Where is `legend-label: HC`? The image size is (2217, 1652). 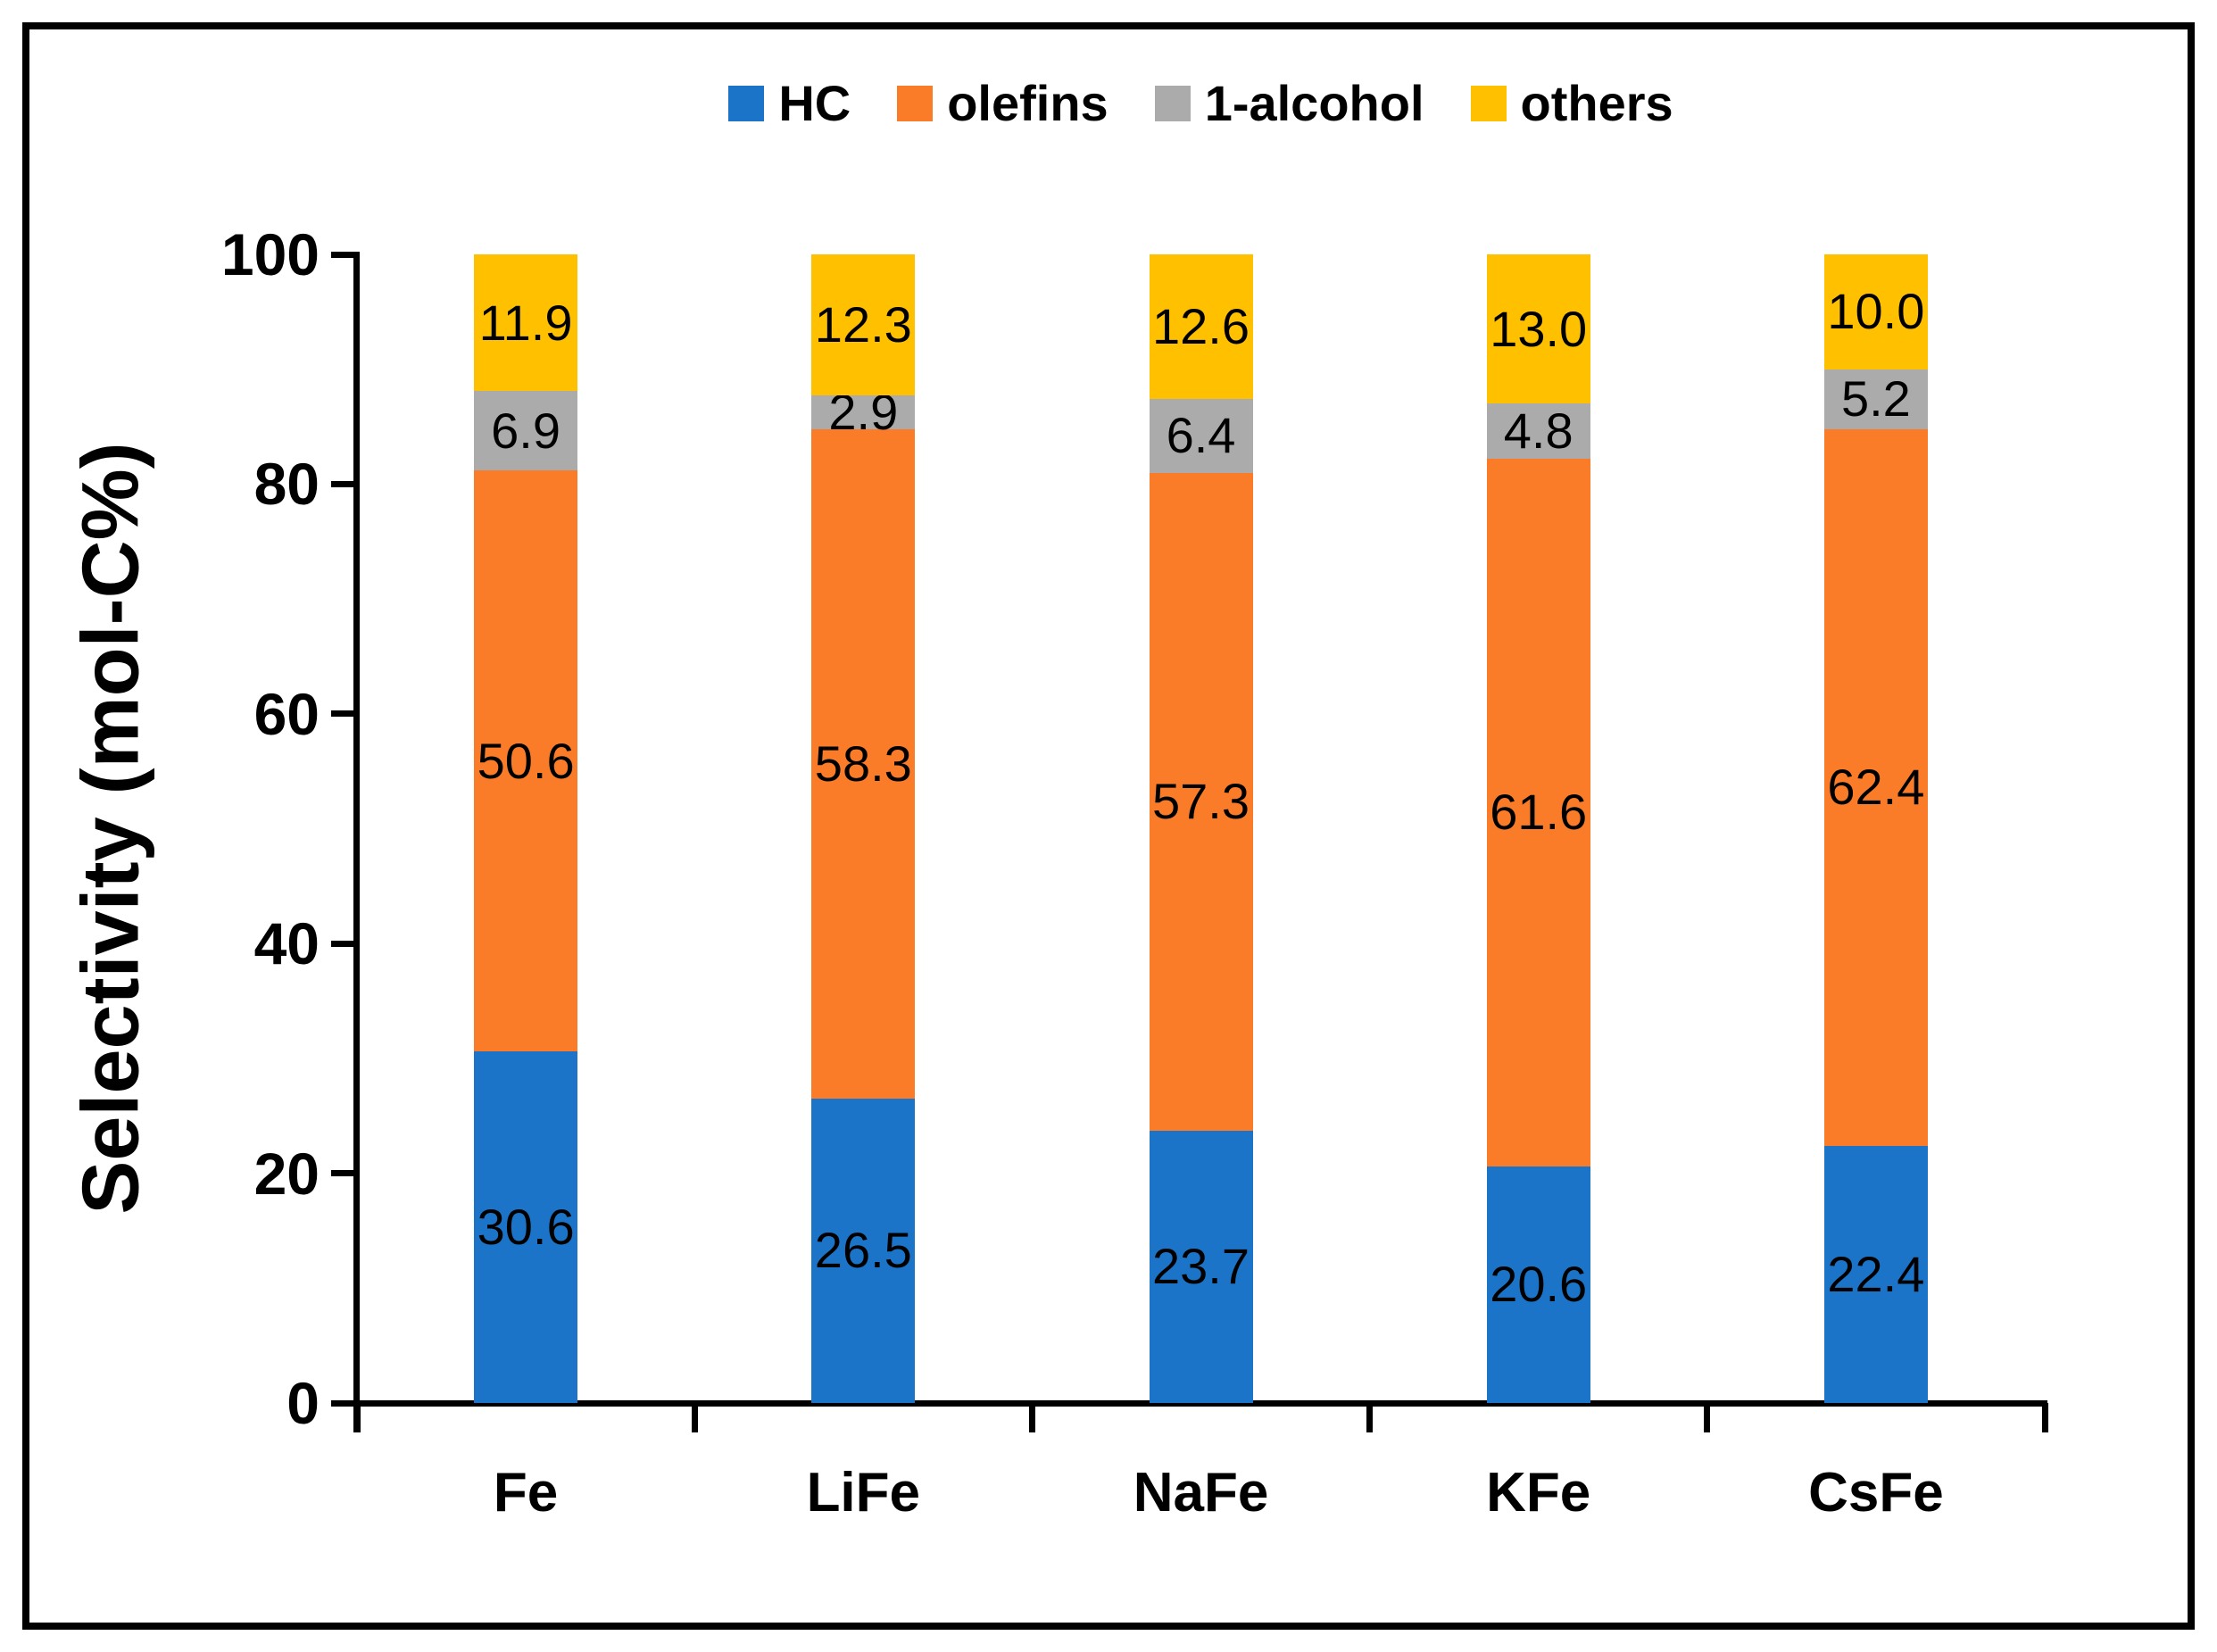 legend-label: HC is located at coordinates (815, 103).